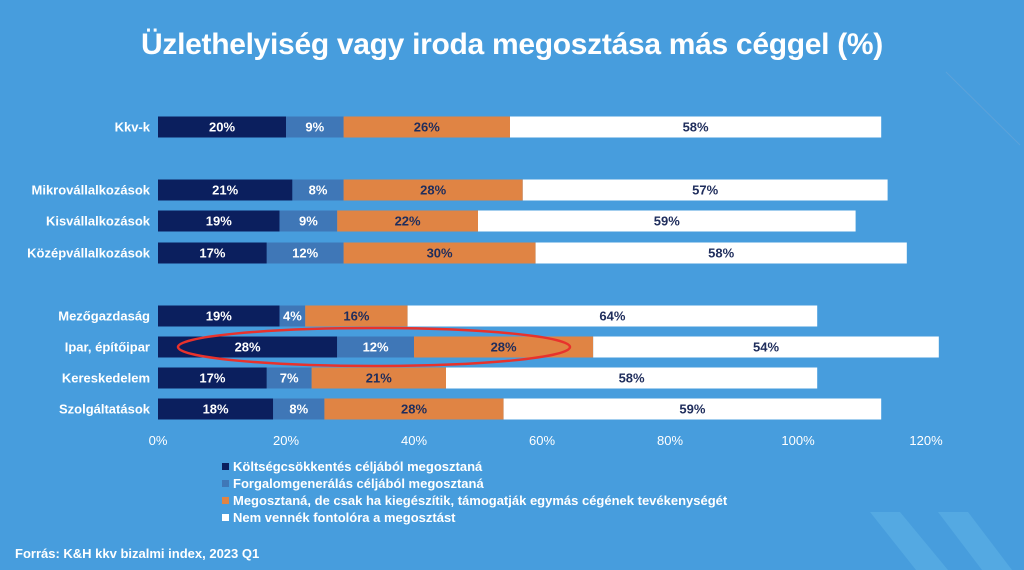 The height and width of the screenshot is (570, 1024). I want to click on data-label: 64%, so click(612, 316).